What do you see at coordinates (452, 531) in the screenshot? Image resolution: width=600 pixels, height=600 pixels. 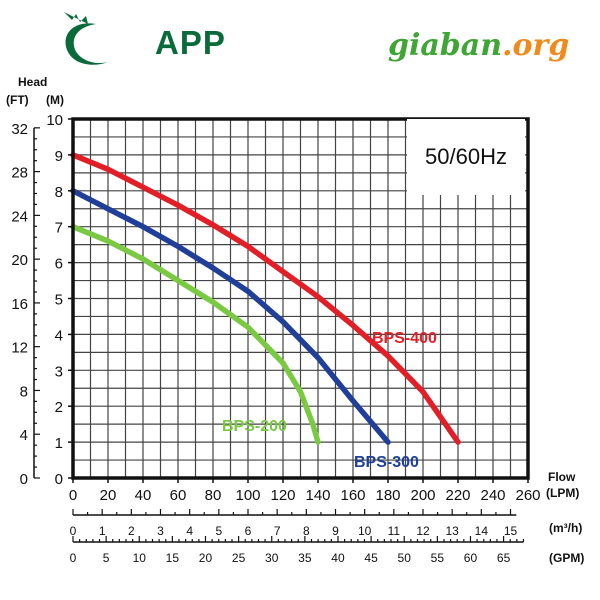 I see `x-tick-label-m3h: 13` at bounding box center [452, 531].